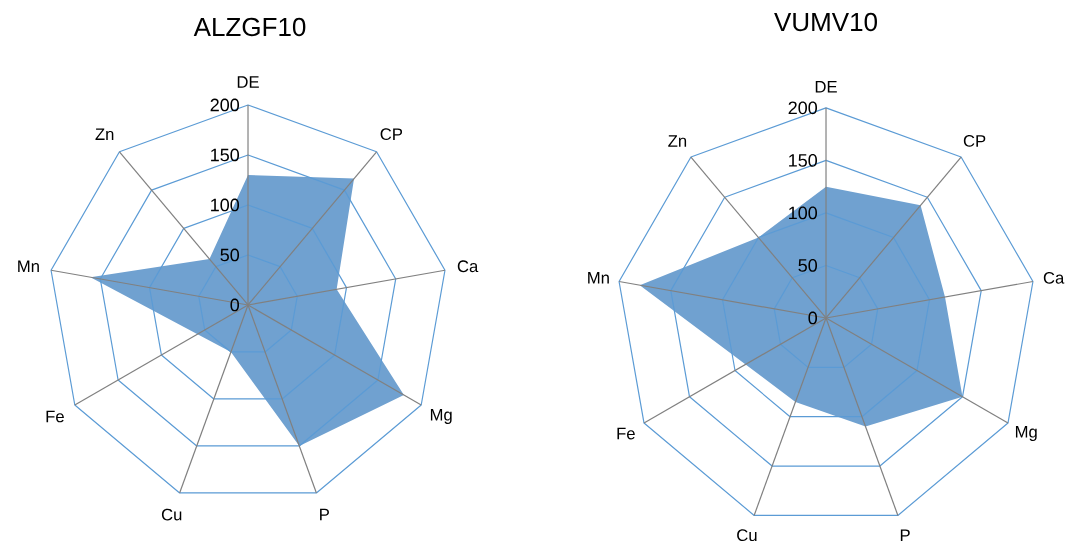  Describe the element at coordinates (249, 27) in the screenshot. I see `chart-title: ALZGF10` at that location.